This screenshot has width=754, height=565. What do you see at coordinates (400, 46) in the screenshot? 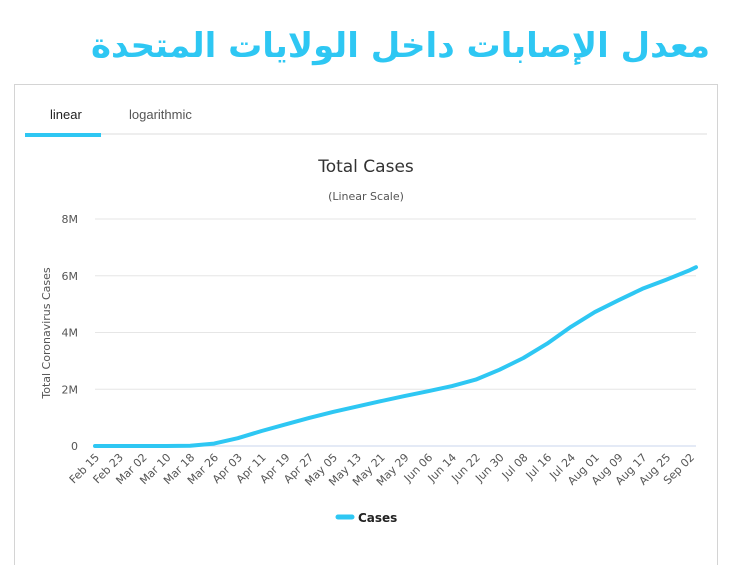
I see `page-title: معدل الإصابات داخل الولايات المتحدة` at bounding box center [400, 46].